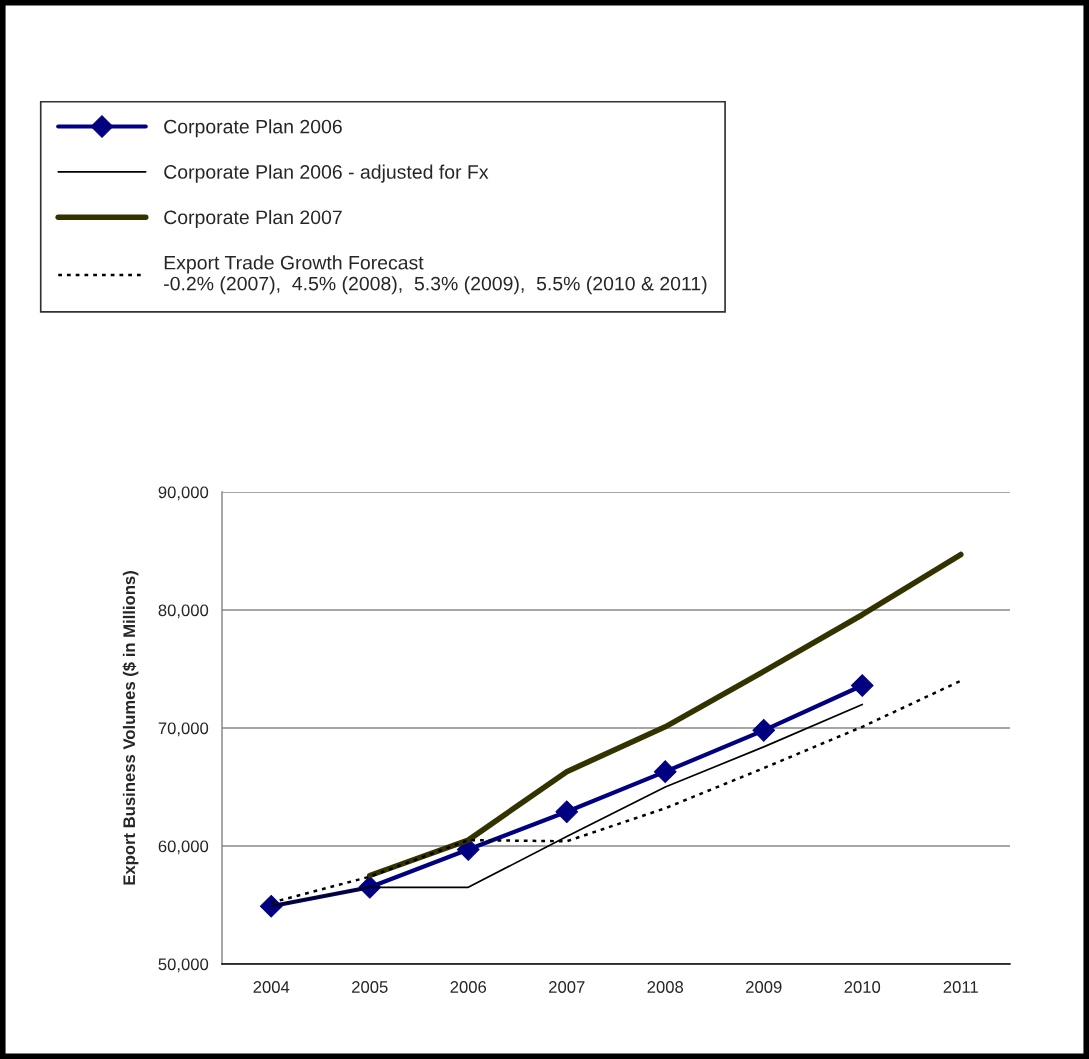 The width and height of the screenshot is (1089, 1059). What do you see at coordinates (183, 493) in the screenshot?
I see `y-tick-label: 90,000` at bounding box center [183, 493].